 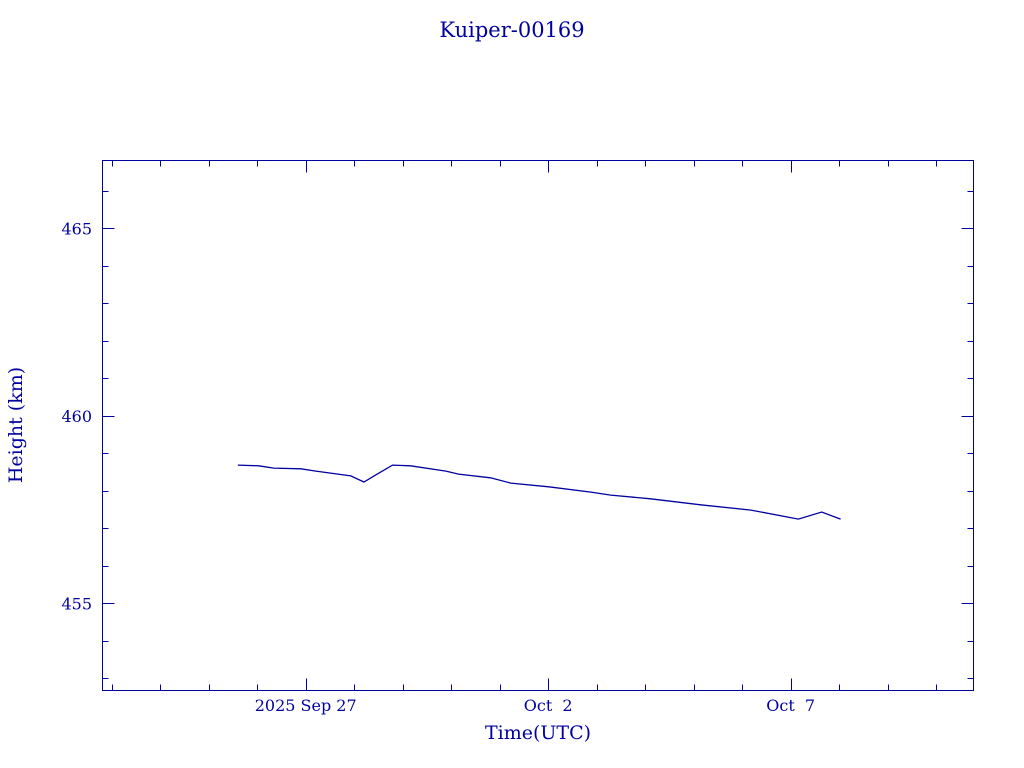 I want to click on y-tick-label: 455, so click(x=76, y=603).